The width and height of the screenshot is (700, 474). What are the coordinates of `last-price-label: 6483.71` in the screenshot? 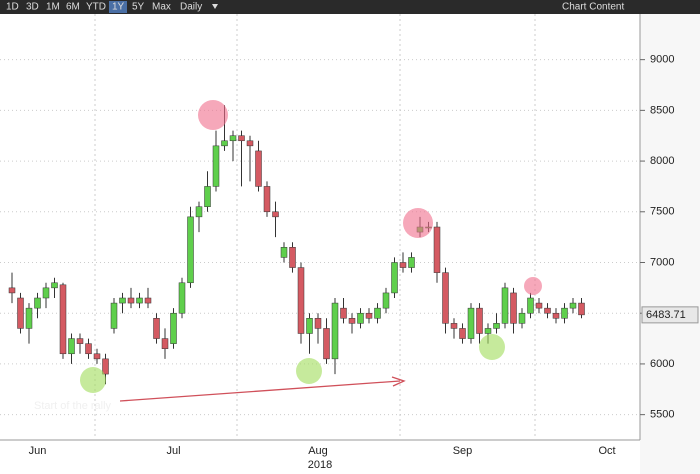 It's located at (666, 315).